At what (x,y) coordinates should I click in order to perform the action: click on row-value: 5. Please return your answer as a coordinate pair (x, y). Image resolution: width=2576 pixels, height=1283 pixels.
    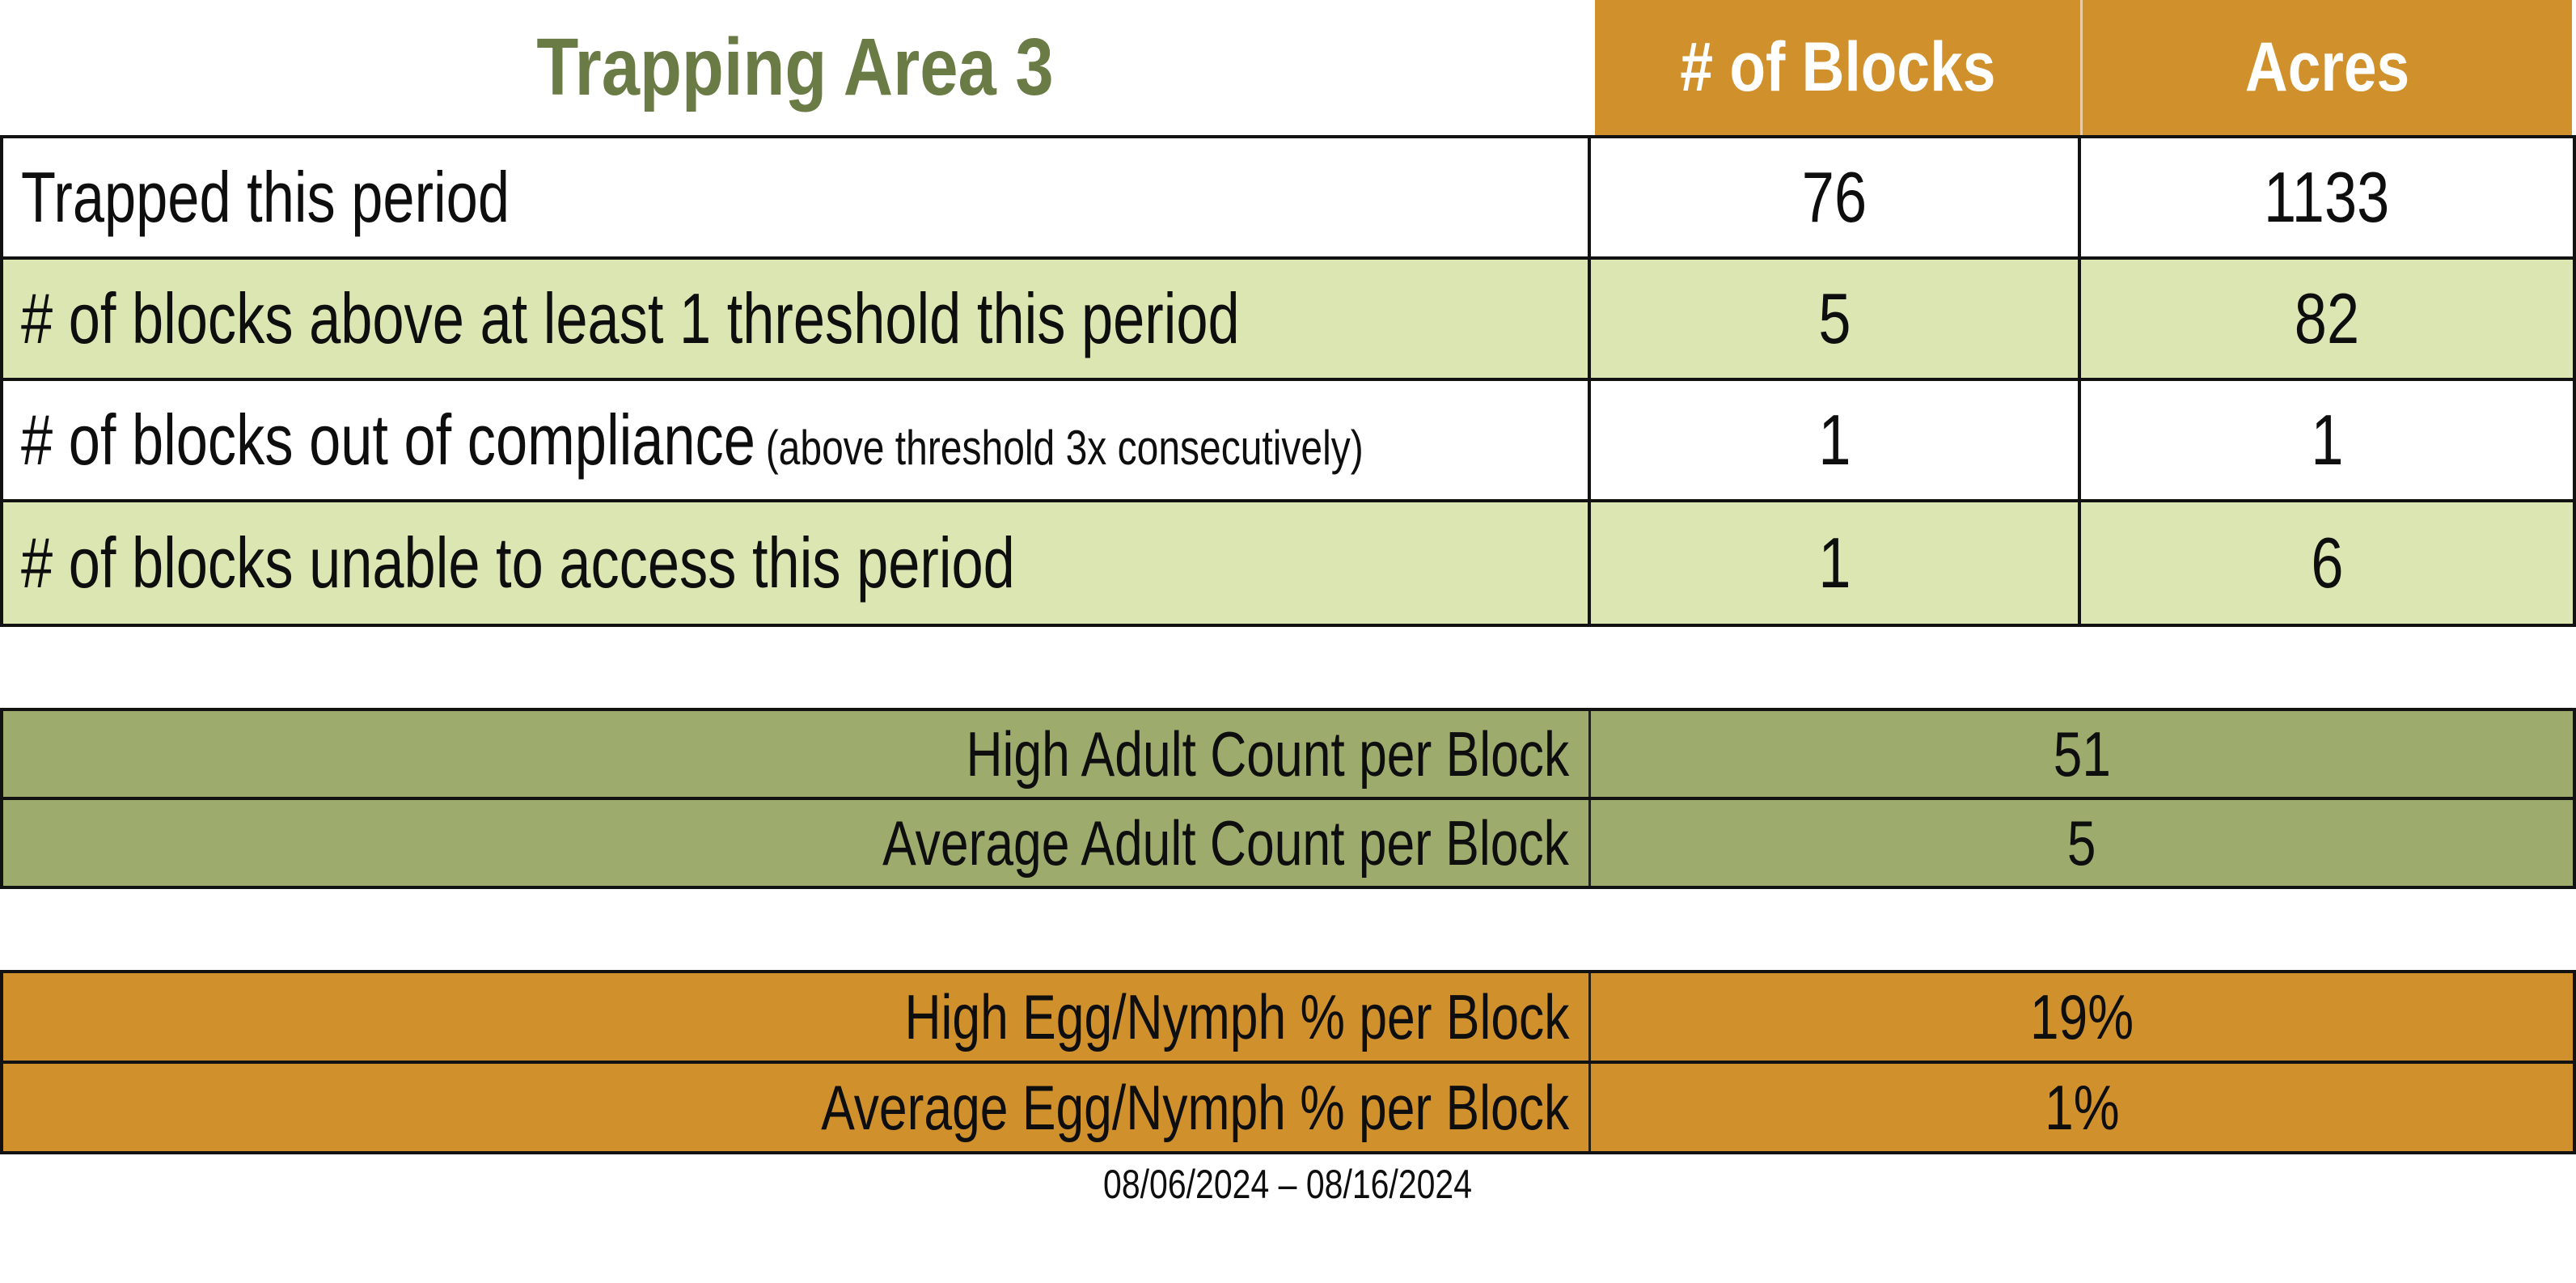
    Looking at the image, I should click on (2081, 843).